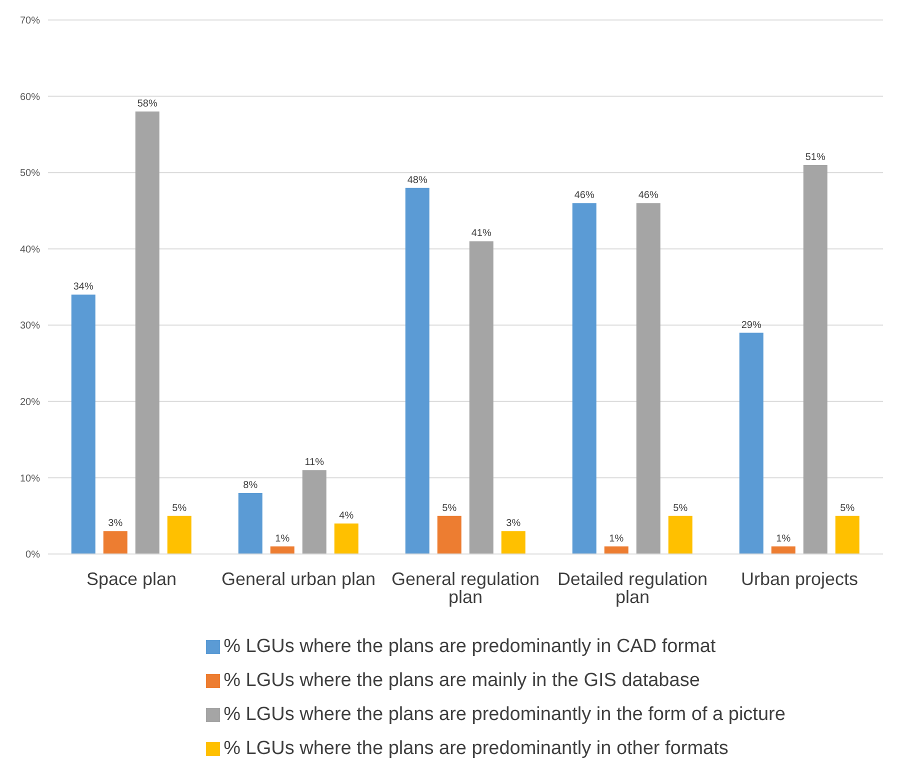 This screenshot has height=784, width=901. I want to click on data-label: 58%, so click(147, 104).